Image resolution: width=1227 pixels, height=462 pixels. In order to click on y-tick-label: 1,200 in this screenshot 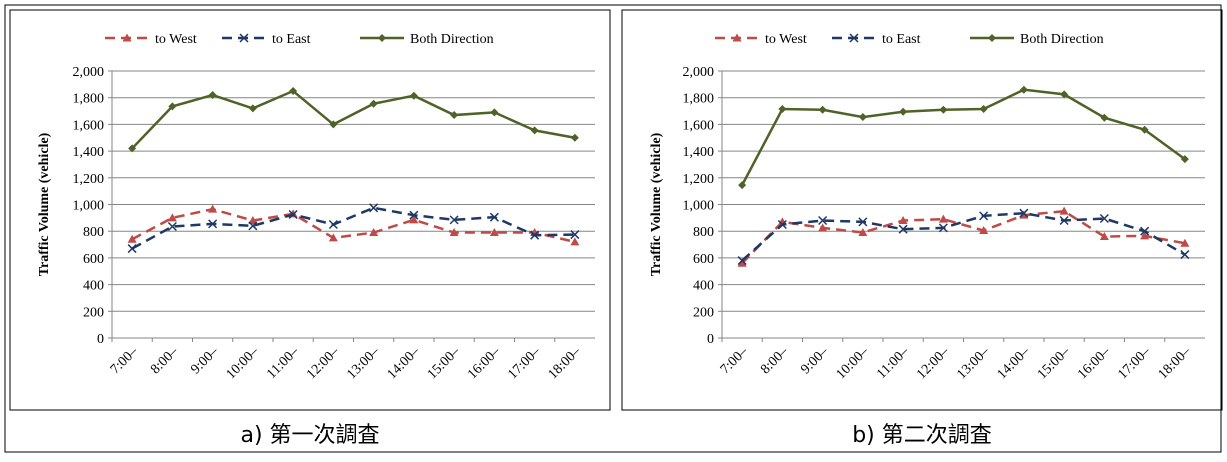, I will do `click(89, 179)`.